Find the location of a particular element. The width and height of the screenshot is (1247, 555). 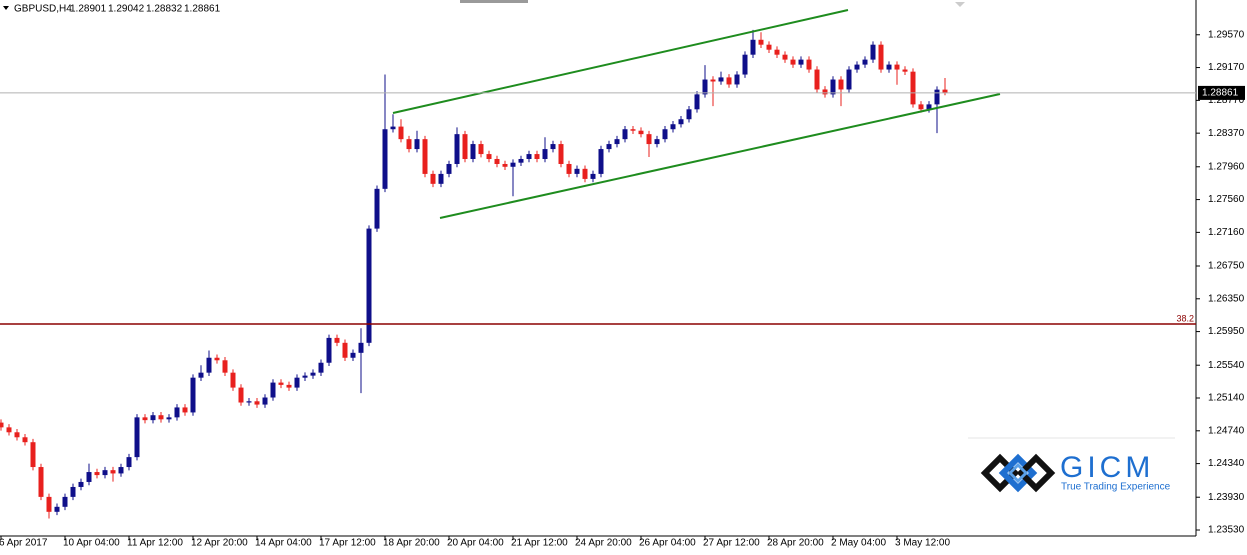

y-tick-label: 1.27560 is located at coordinates (1226, 199).